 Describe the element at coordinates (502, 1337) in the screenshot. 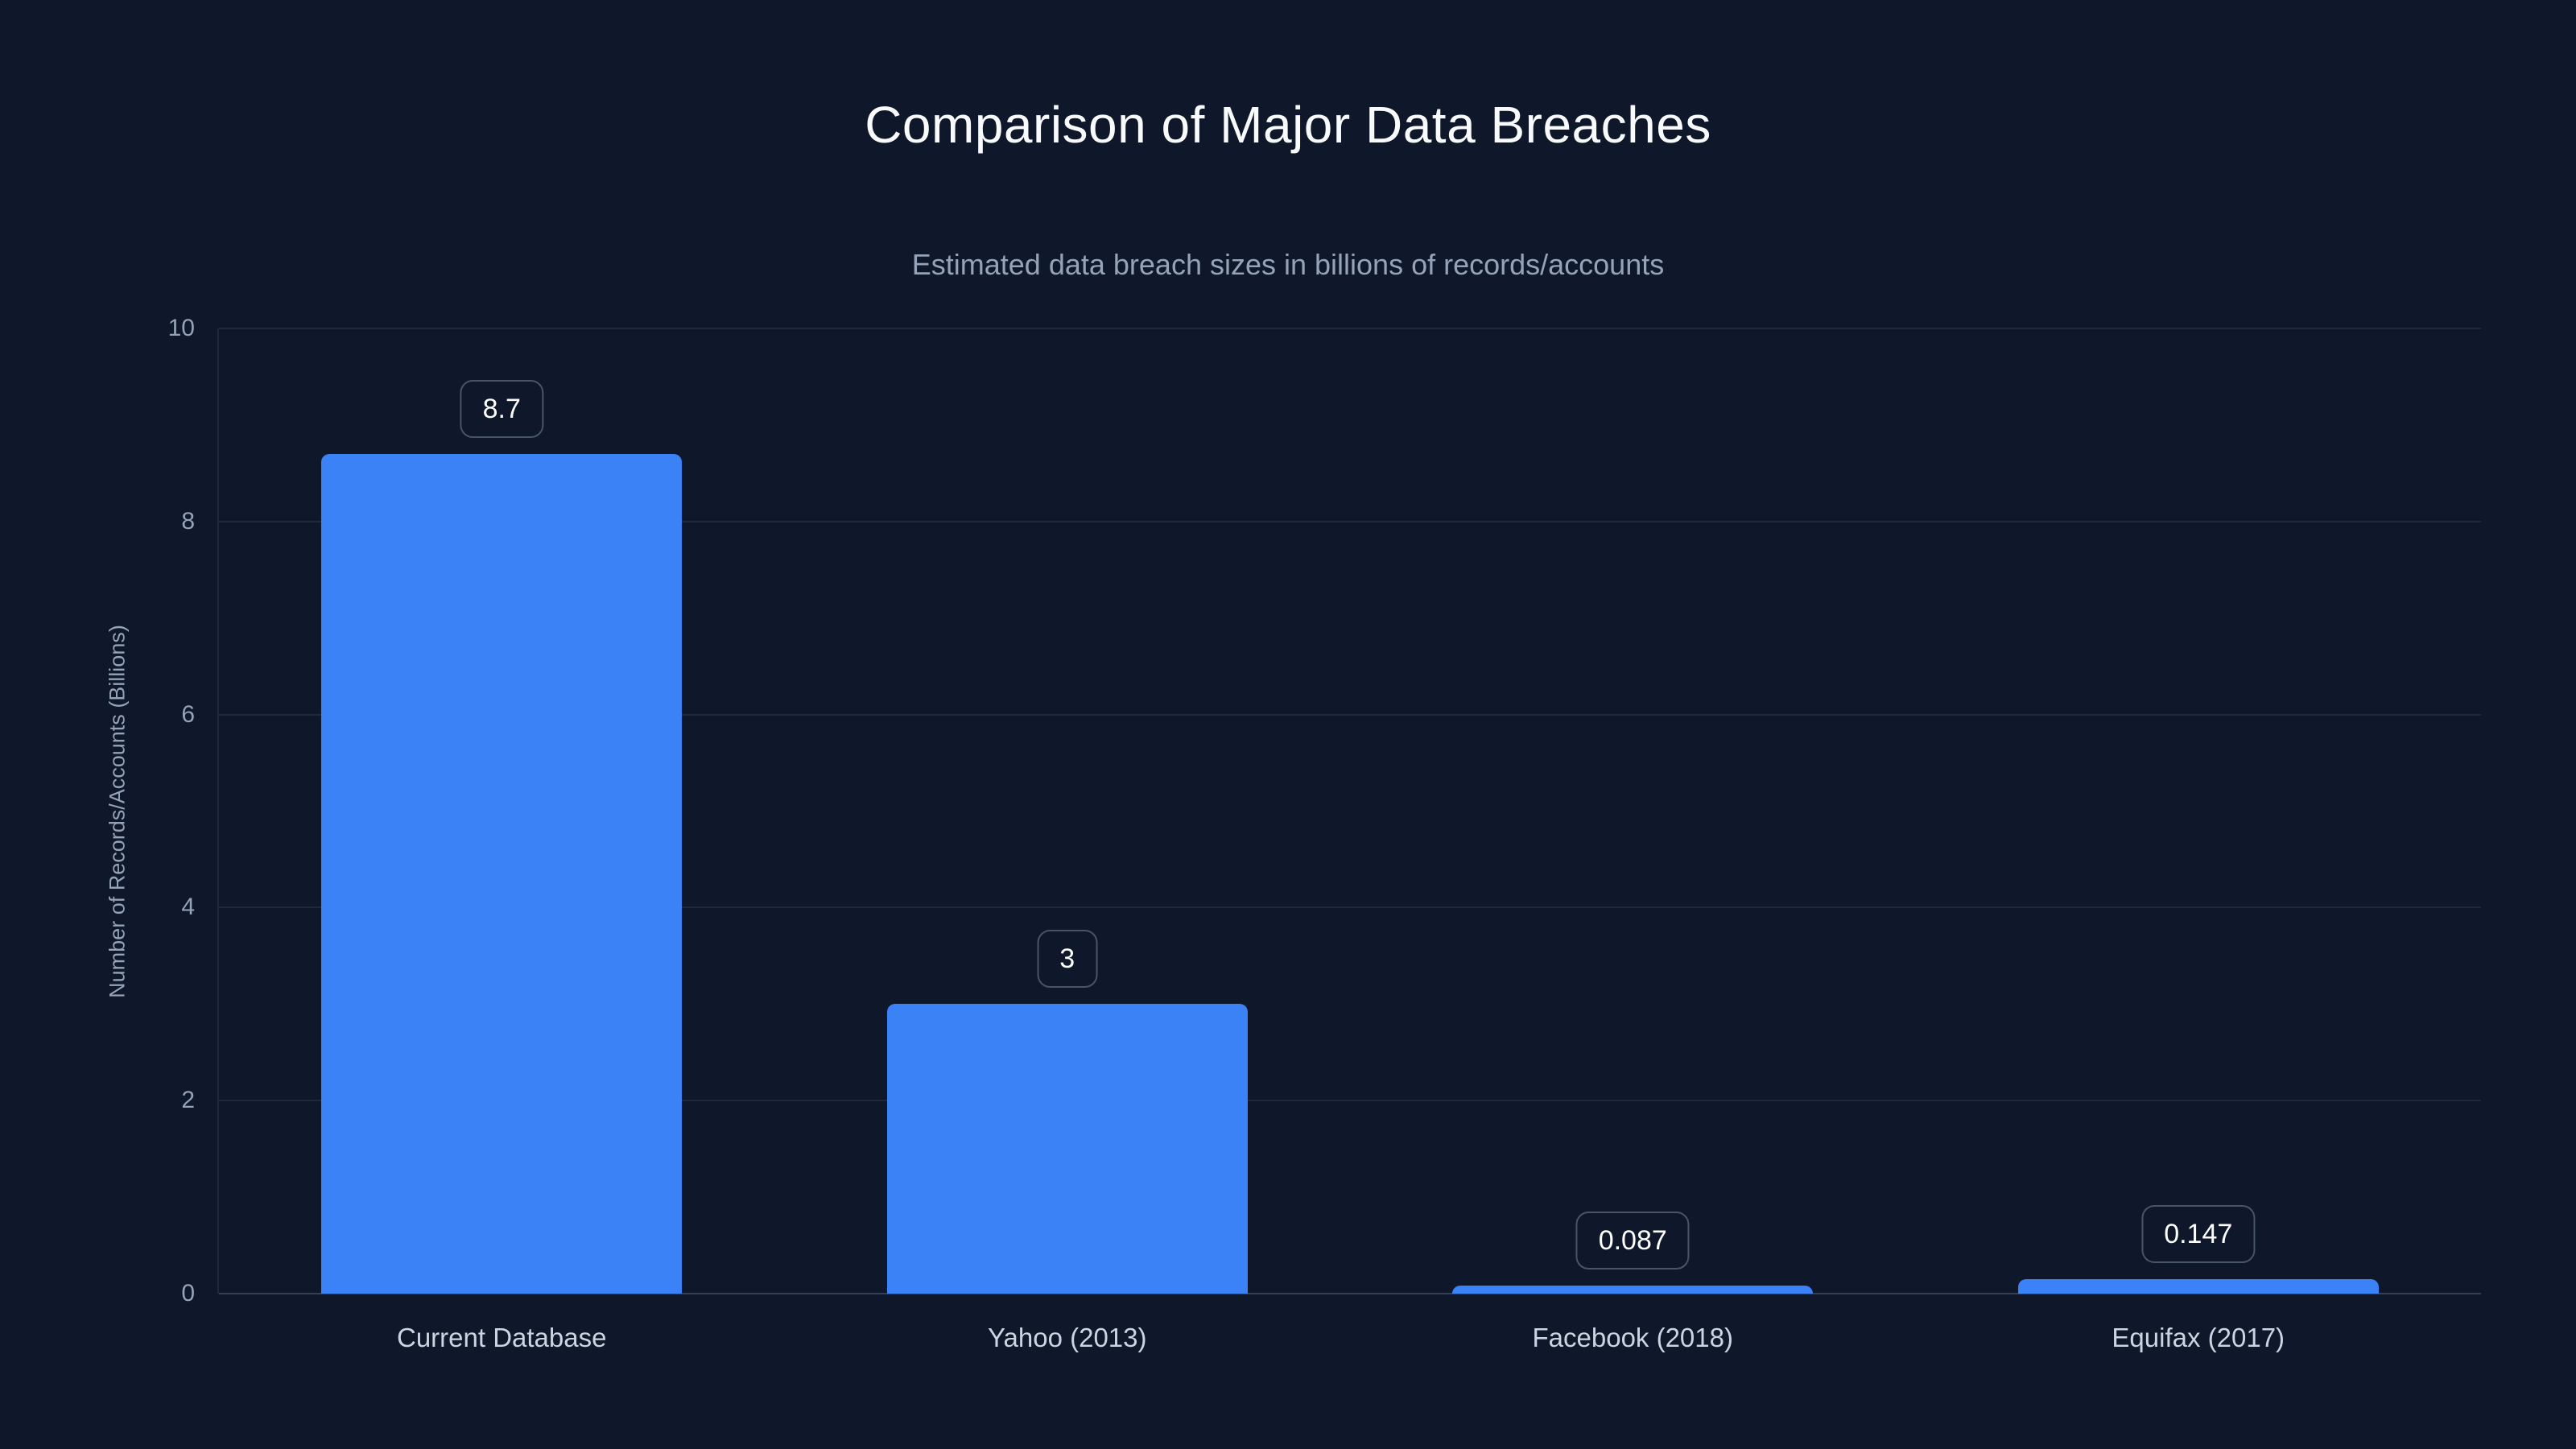

I see `x-category-label: Current Database` at that location.